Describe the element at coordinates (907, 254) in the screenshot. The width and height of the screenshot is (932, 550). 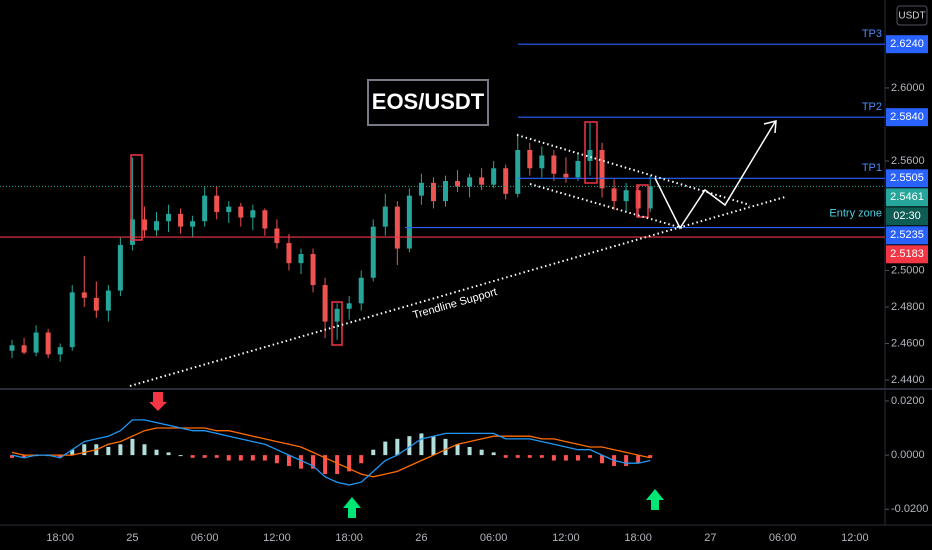
I see `price-label: 2.5183` at that location.